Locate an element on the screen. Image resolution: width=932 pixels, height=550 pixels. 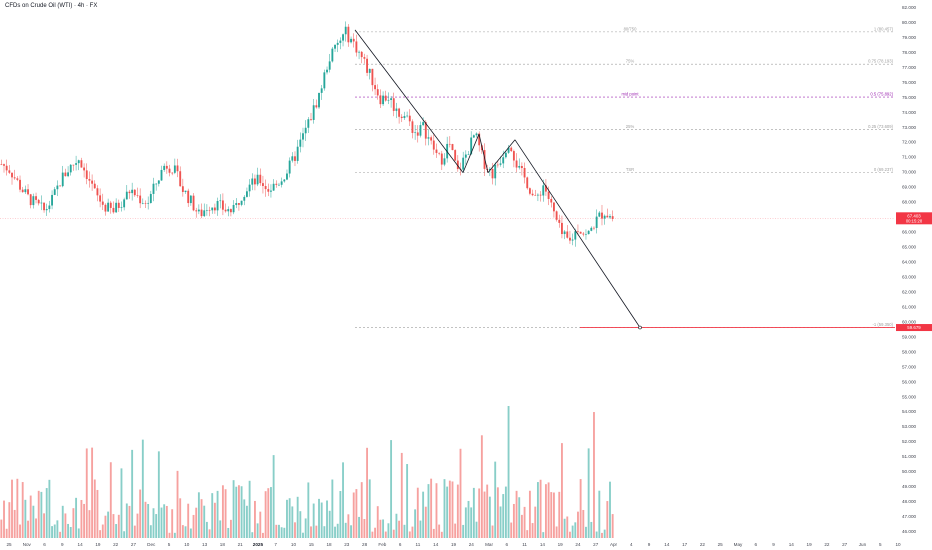
price-tick-label: 75.000 is located at coordinates (909, 97).